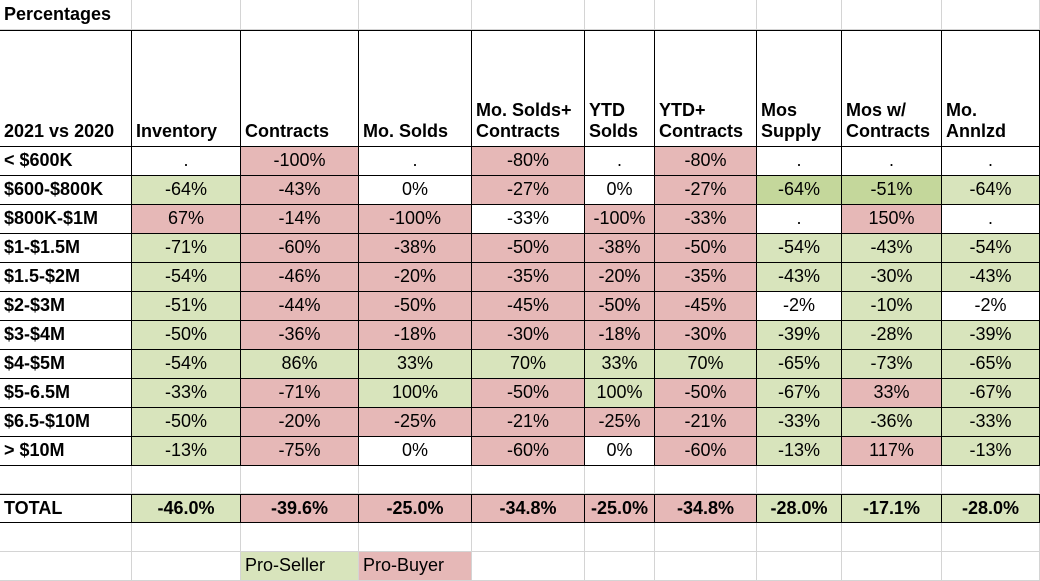  What do you see at coordinates (991, 508) in the screenshot?
I see `total-cell: -28.0%` at bounding box center [991, 508].